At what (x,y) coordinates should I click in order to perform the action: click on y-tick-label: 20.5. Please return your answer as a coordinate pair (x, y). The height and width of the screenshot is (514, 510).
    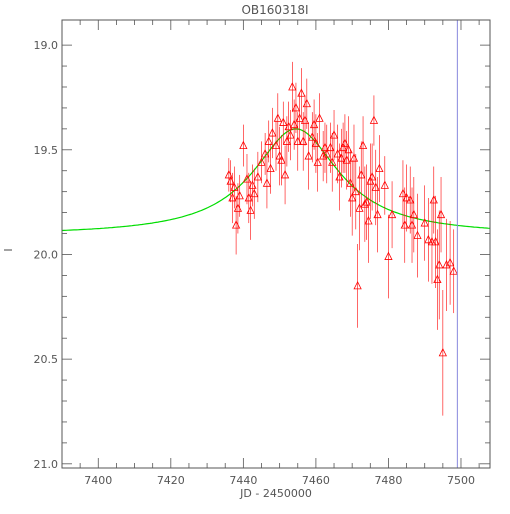
    Looking at the image, I should click on (46, 359).